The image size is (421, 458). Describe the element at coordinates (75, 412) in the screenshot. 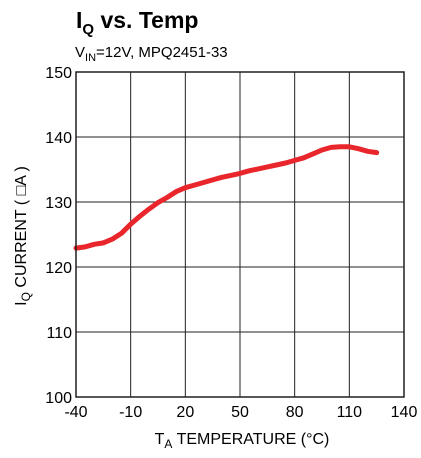

I see `x-tick-label: -40` at that location.